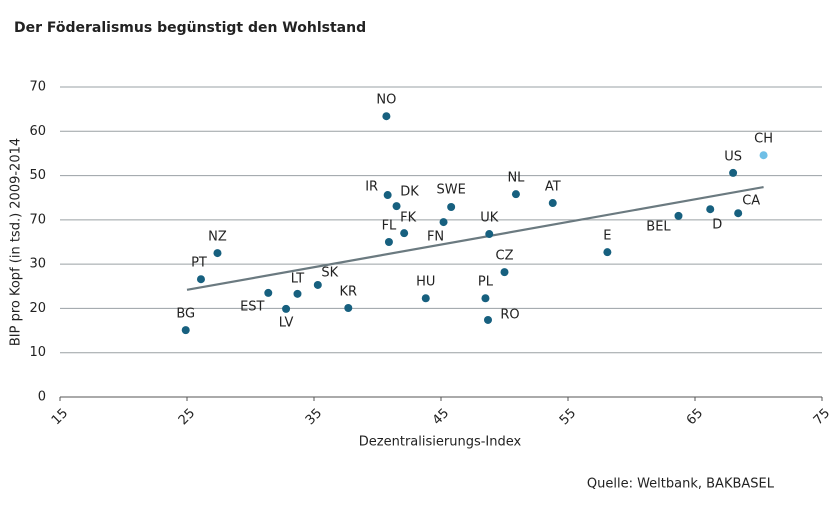 Image resolution: width=830 pixels, height=514 pixels. What do you see at coordinates (37, 264) in the screenshot?
I see `y-tick-label: 30` at bounding box center [37, 264].